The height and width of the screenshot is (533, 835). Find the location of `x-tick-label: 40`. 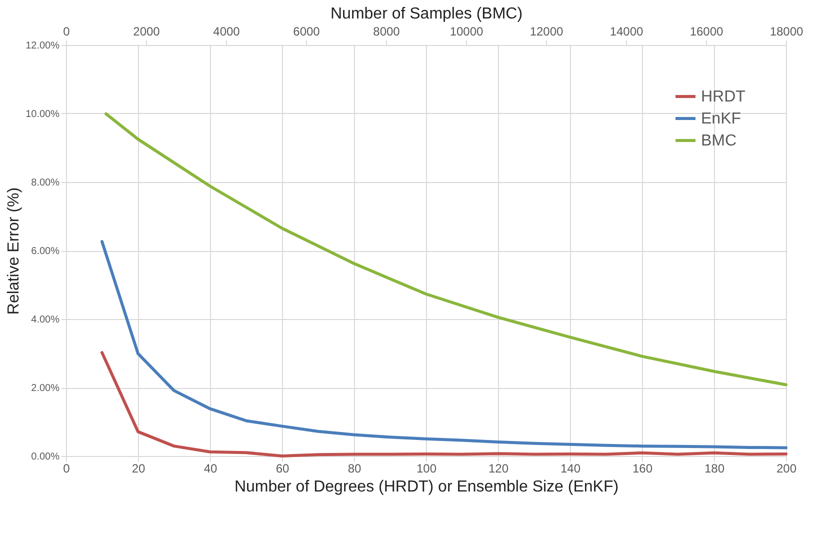

x-tick-label: 40 is located at coordinates (211, 469).